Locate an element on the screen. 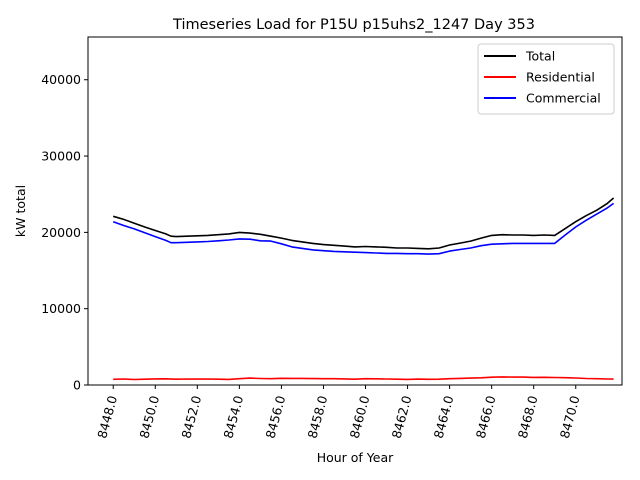 Image resolution: width=640 pixels, height=480 pixels. y-tick-label: 20000 is located at coordinates (61, 232).